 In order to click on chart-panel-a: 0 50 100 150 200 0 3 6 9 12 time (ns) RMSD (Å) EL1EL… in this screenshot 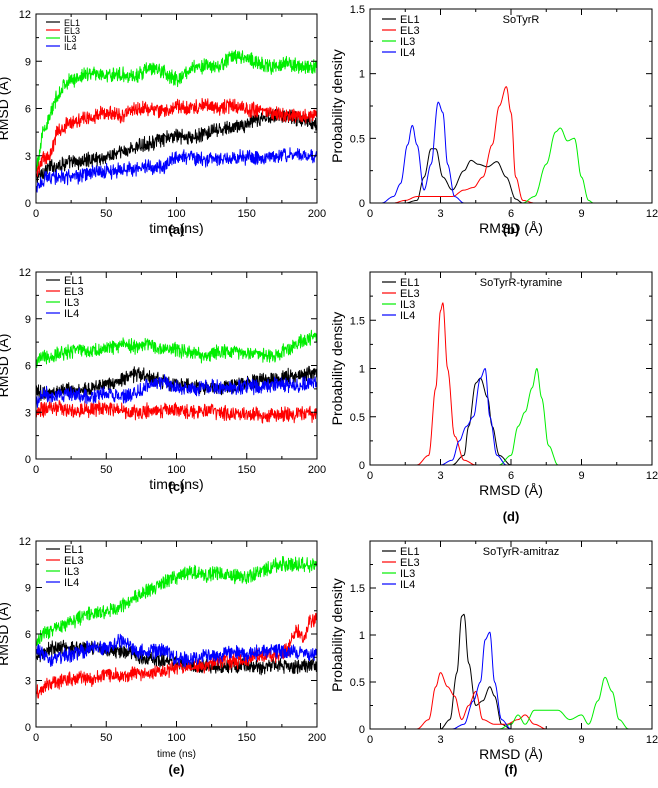, I will do `click(163, 123)`.